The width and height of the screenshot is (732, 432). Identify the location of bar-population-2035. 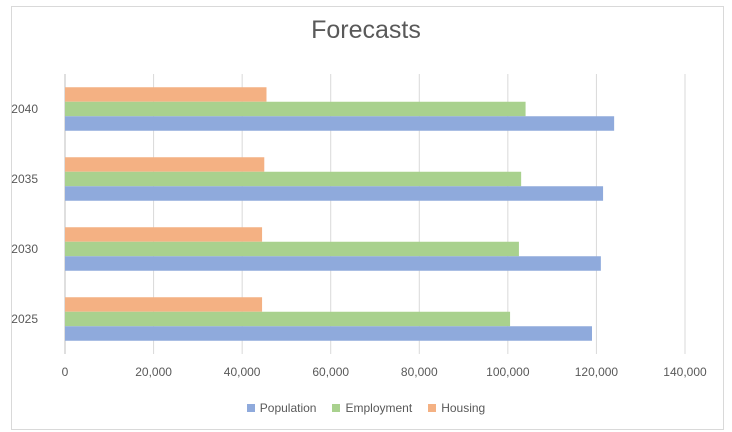
(334, 193).